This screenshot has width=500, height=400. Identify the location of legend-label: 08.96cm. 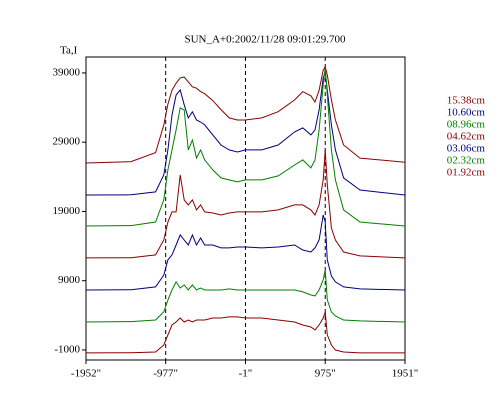
(466, 125).